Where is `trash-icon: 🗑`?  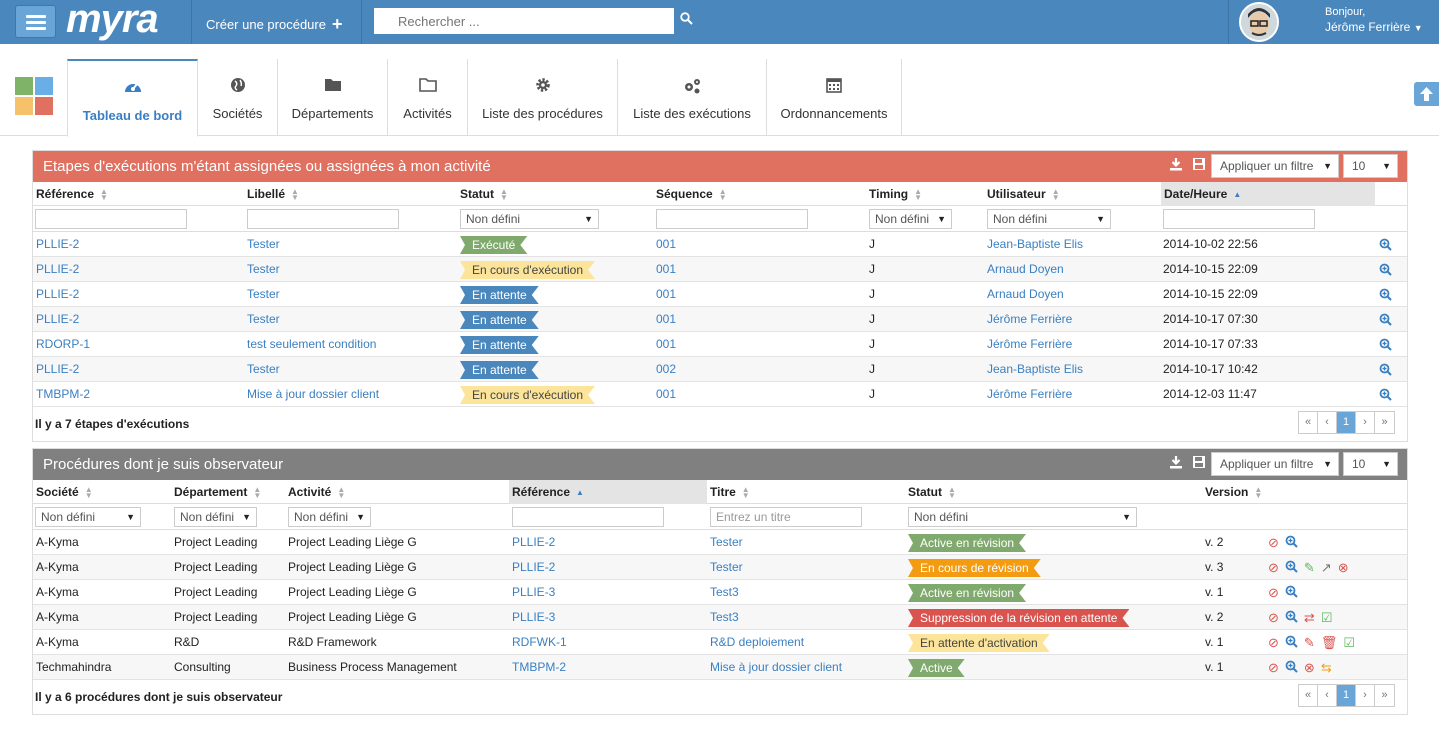 trash-icon: 🗑 is located at coordinates (1329, 642).